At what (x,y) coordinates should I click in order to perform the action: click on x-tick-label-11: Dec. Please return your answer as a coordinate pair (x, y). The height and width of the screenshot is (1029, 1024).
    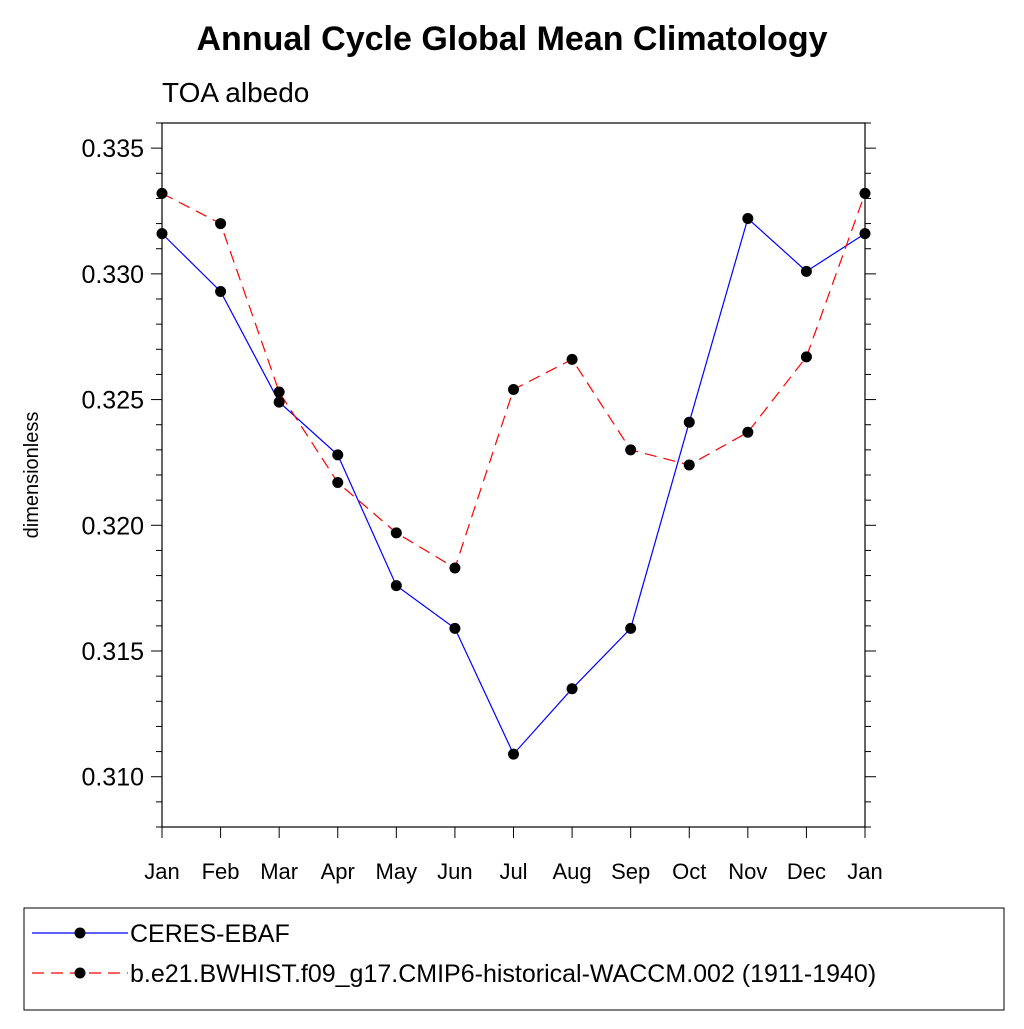
    Looking at the image, I should click on (806, 871).